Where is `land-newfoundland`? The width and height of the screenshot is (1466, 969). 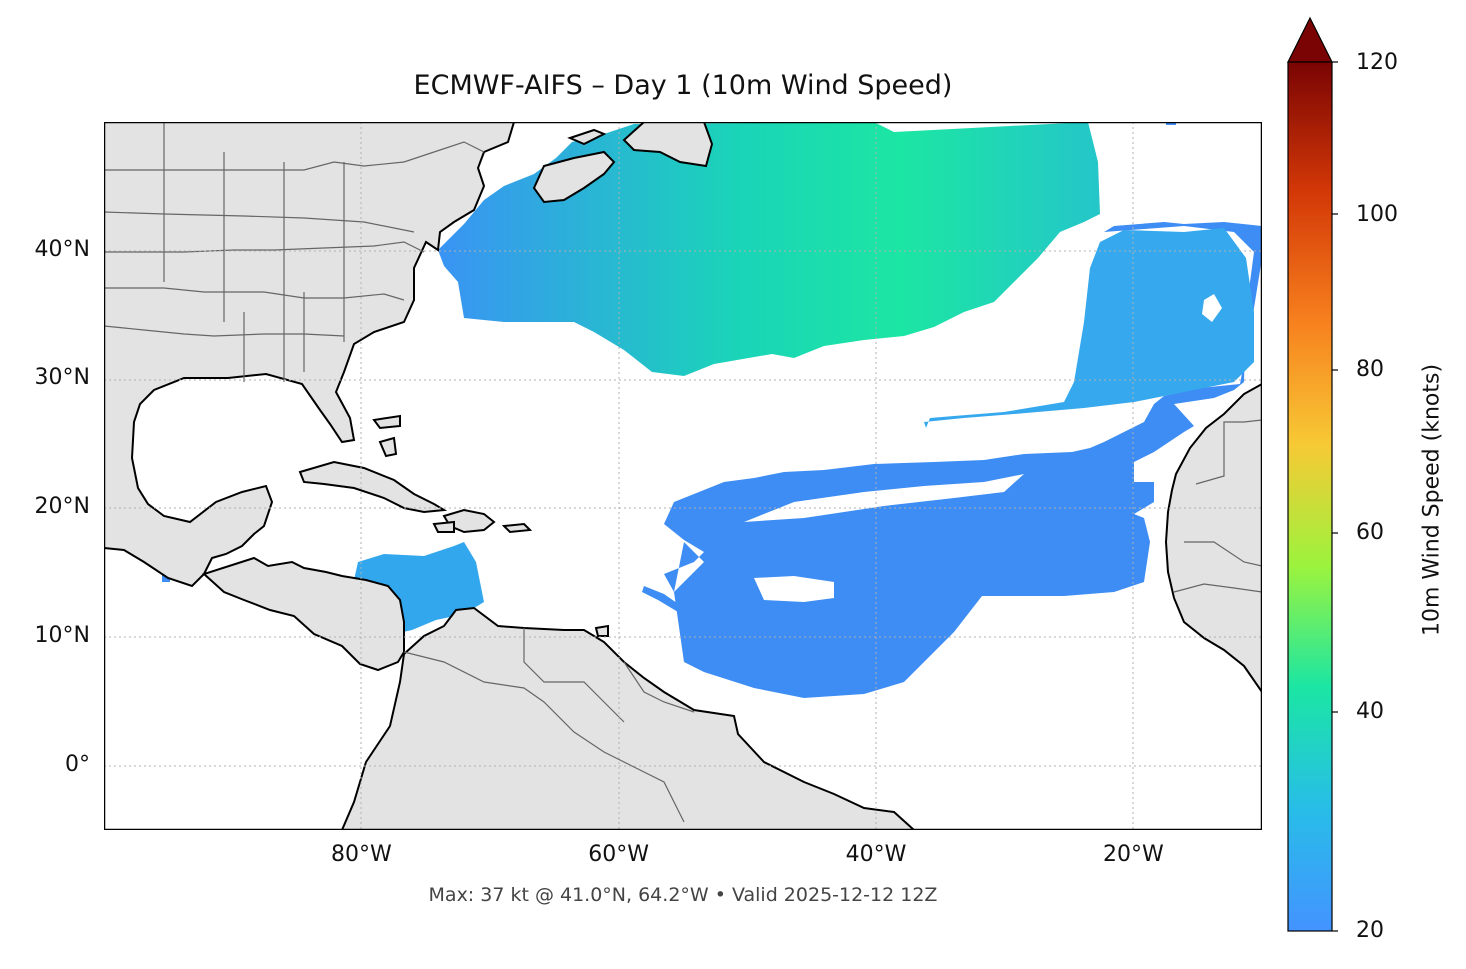 land-newfoundland is located at coordinates (668, 145).